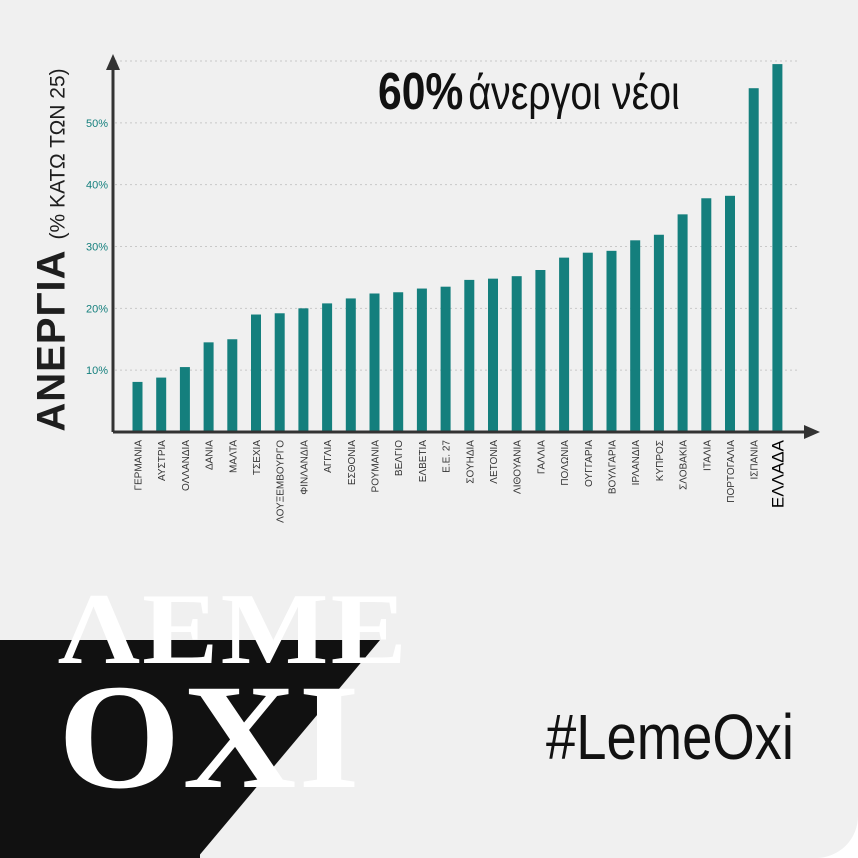  Describe the element at coordinates (421, 92) in the screenshot. I see `headline-percent: 60%` at that location.